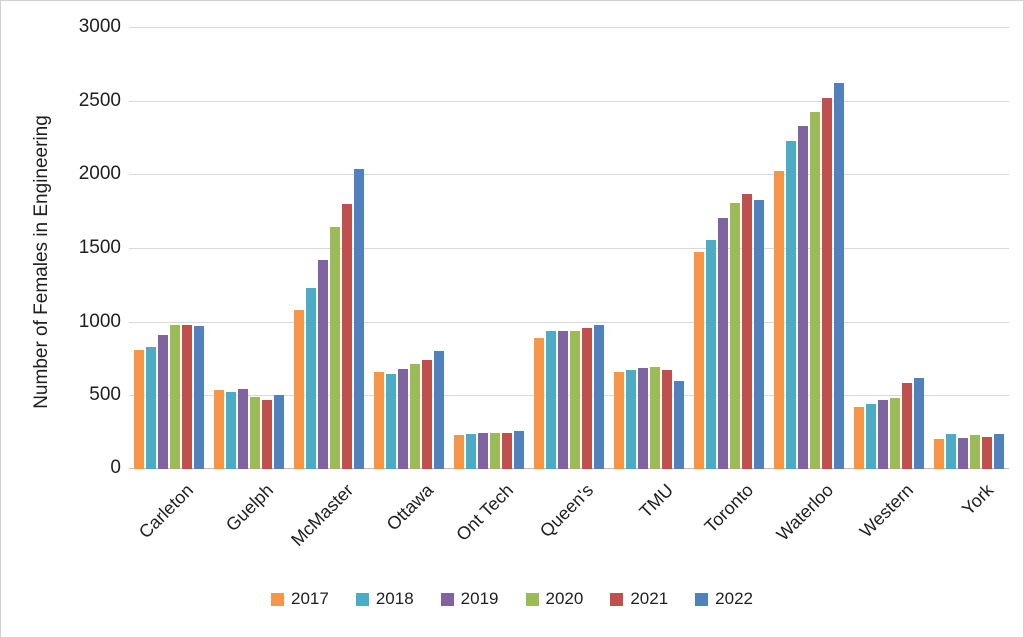  What do you see at coordinates (391, 421) in the screenshot?
I see `bar-ottawa-2018` at bounding box center [391, 421].